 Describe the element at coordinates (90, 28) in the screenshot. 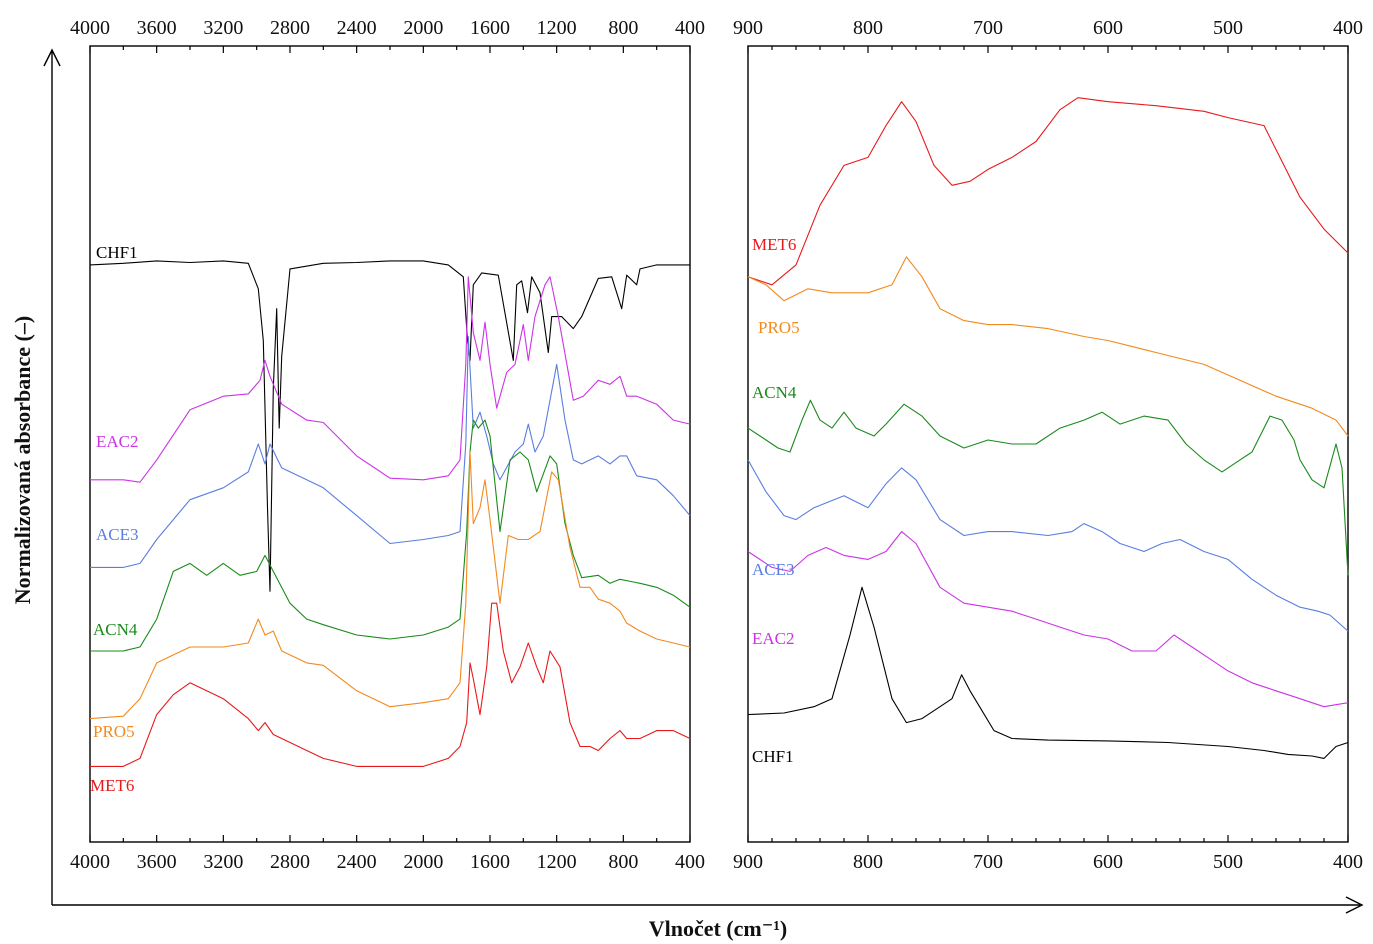

I see `x-tick-label-top-4000: 4000` at that location.